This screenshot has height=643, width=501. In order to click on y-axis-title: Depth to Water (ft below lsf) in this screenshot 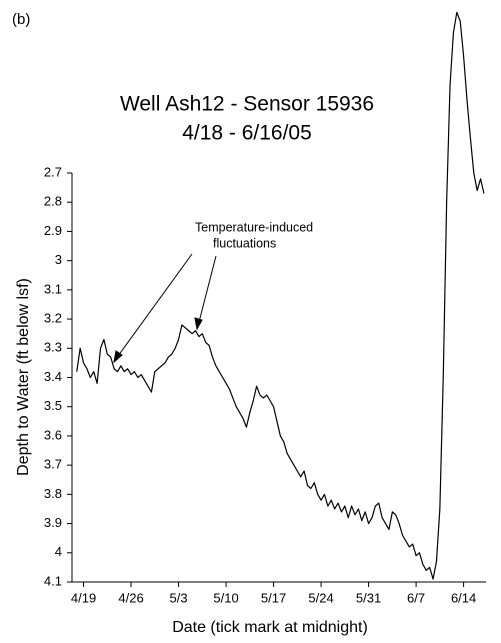, I will do `click(23, 377)`.